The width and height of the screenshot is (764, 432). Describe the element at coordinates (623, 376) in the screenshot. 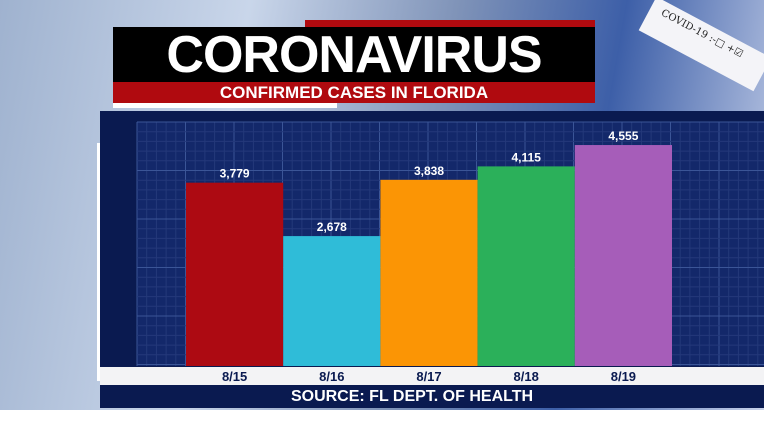

I see `x-tick-label: 8/19` at that location.